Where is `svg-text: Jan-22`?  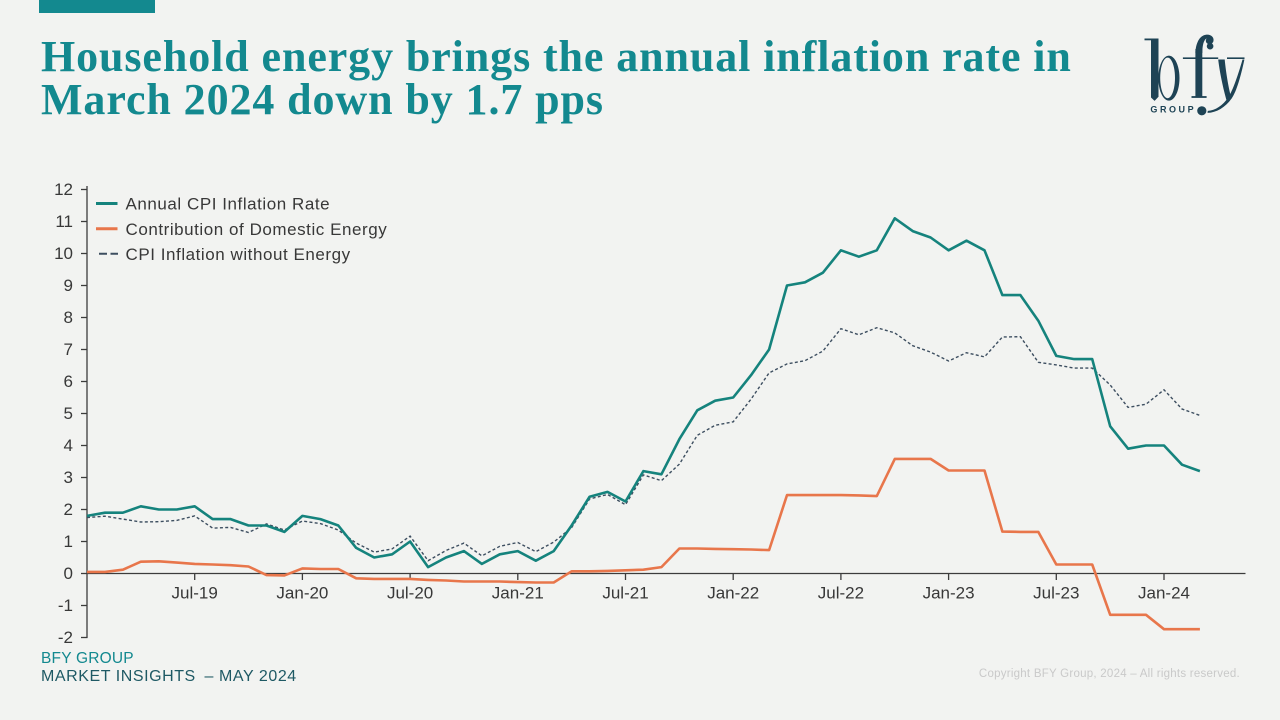
svg-text: Jan-22 is located at coordinates (733, 593).